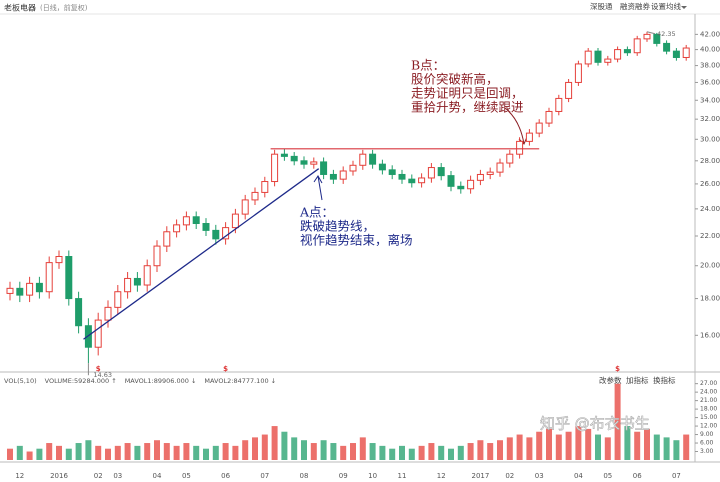 This screenshot has height=482, width=720. I want to click on x-tick-label: 03, so click(117, 476).